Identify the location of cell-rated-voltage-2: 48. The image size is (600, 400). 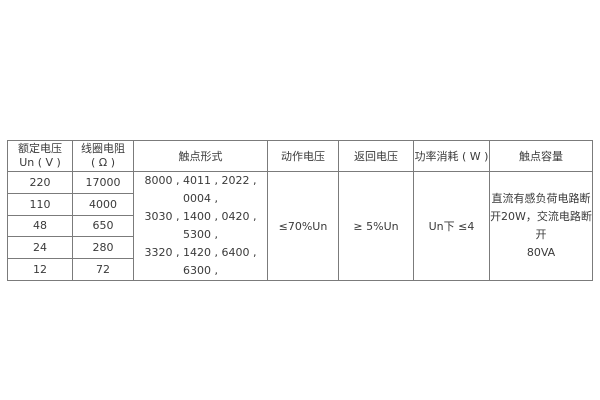
(40, 226).